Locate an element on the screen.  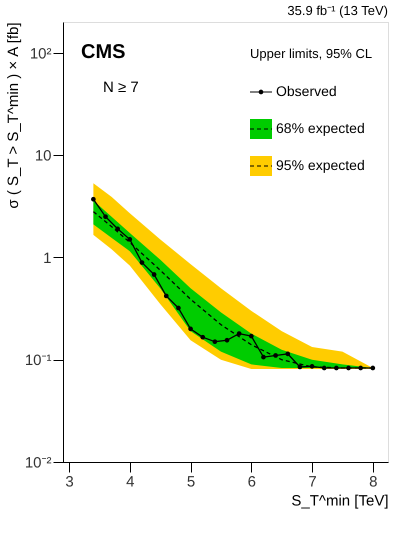
legend-label: Observed is located at coordinates (306, 91).